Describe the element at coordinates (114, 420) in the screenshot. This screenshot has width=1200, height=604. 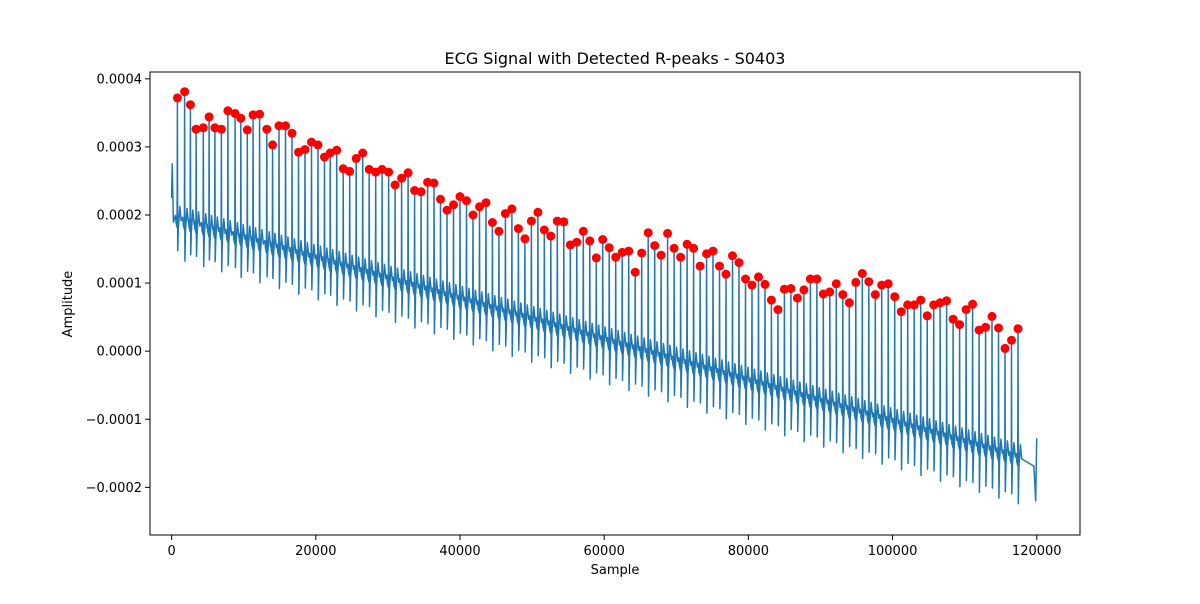
I see `y-tick-label: −0.0001` at that location.